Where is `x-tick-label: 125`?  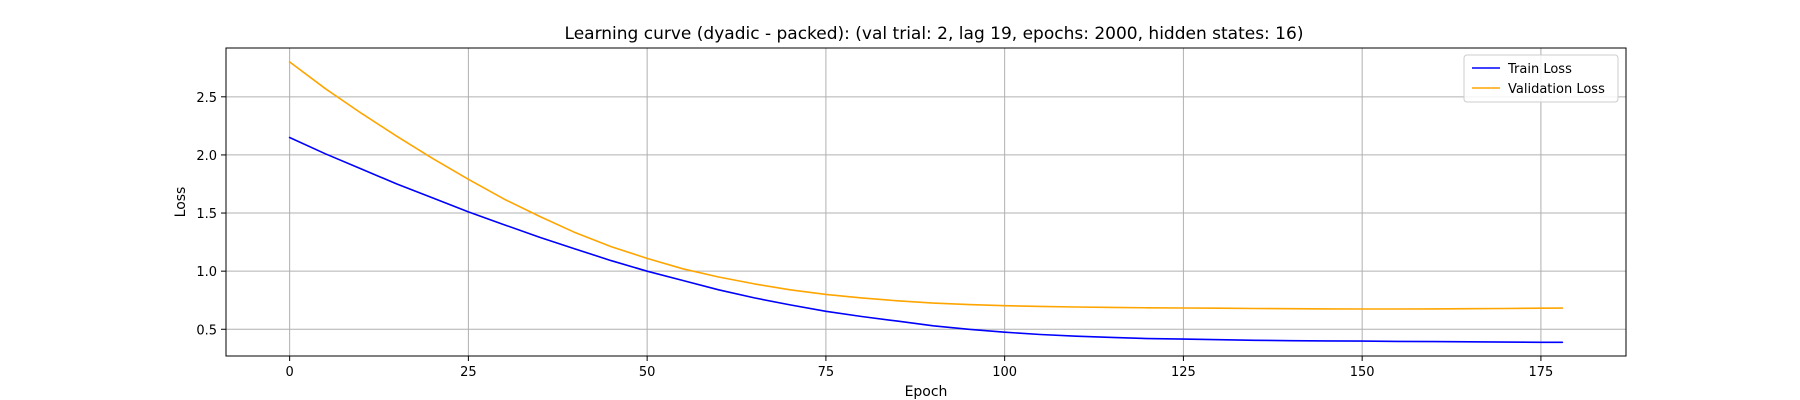 x-tick-label: 125 is located at coordinates (1183, 372).